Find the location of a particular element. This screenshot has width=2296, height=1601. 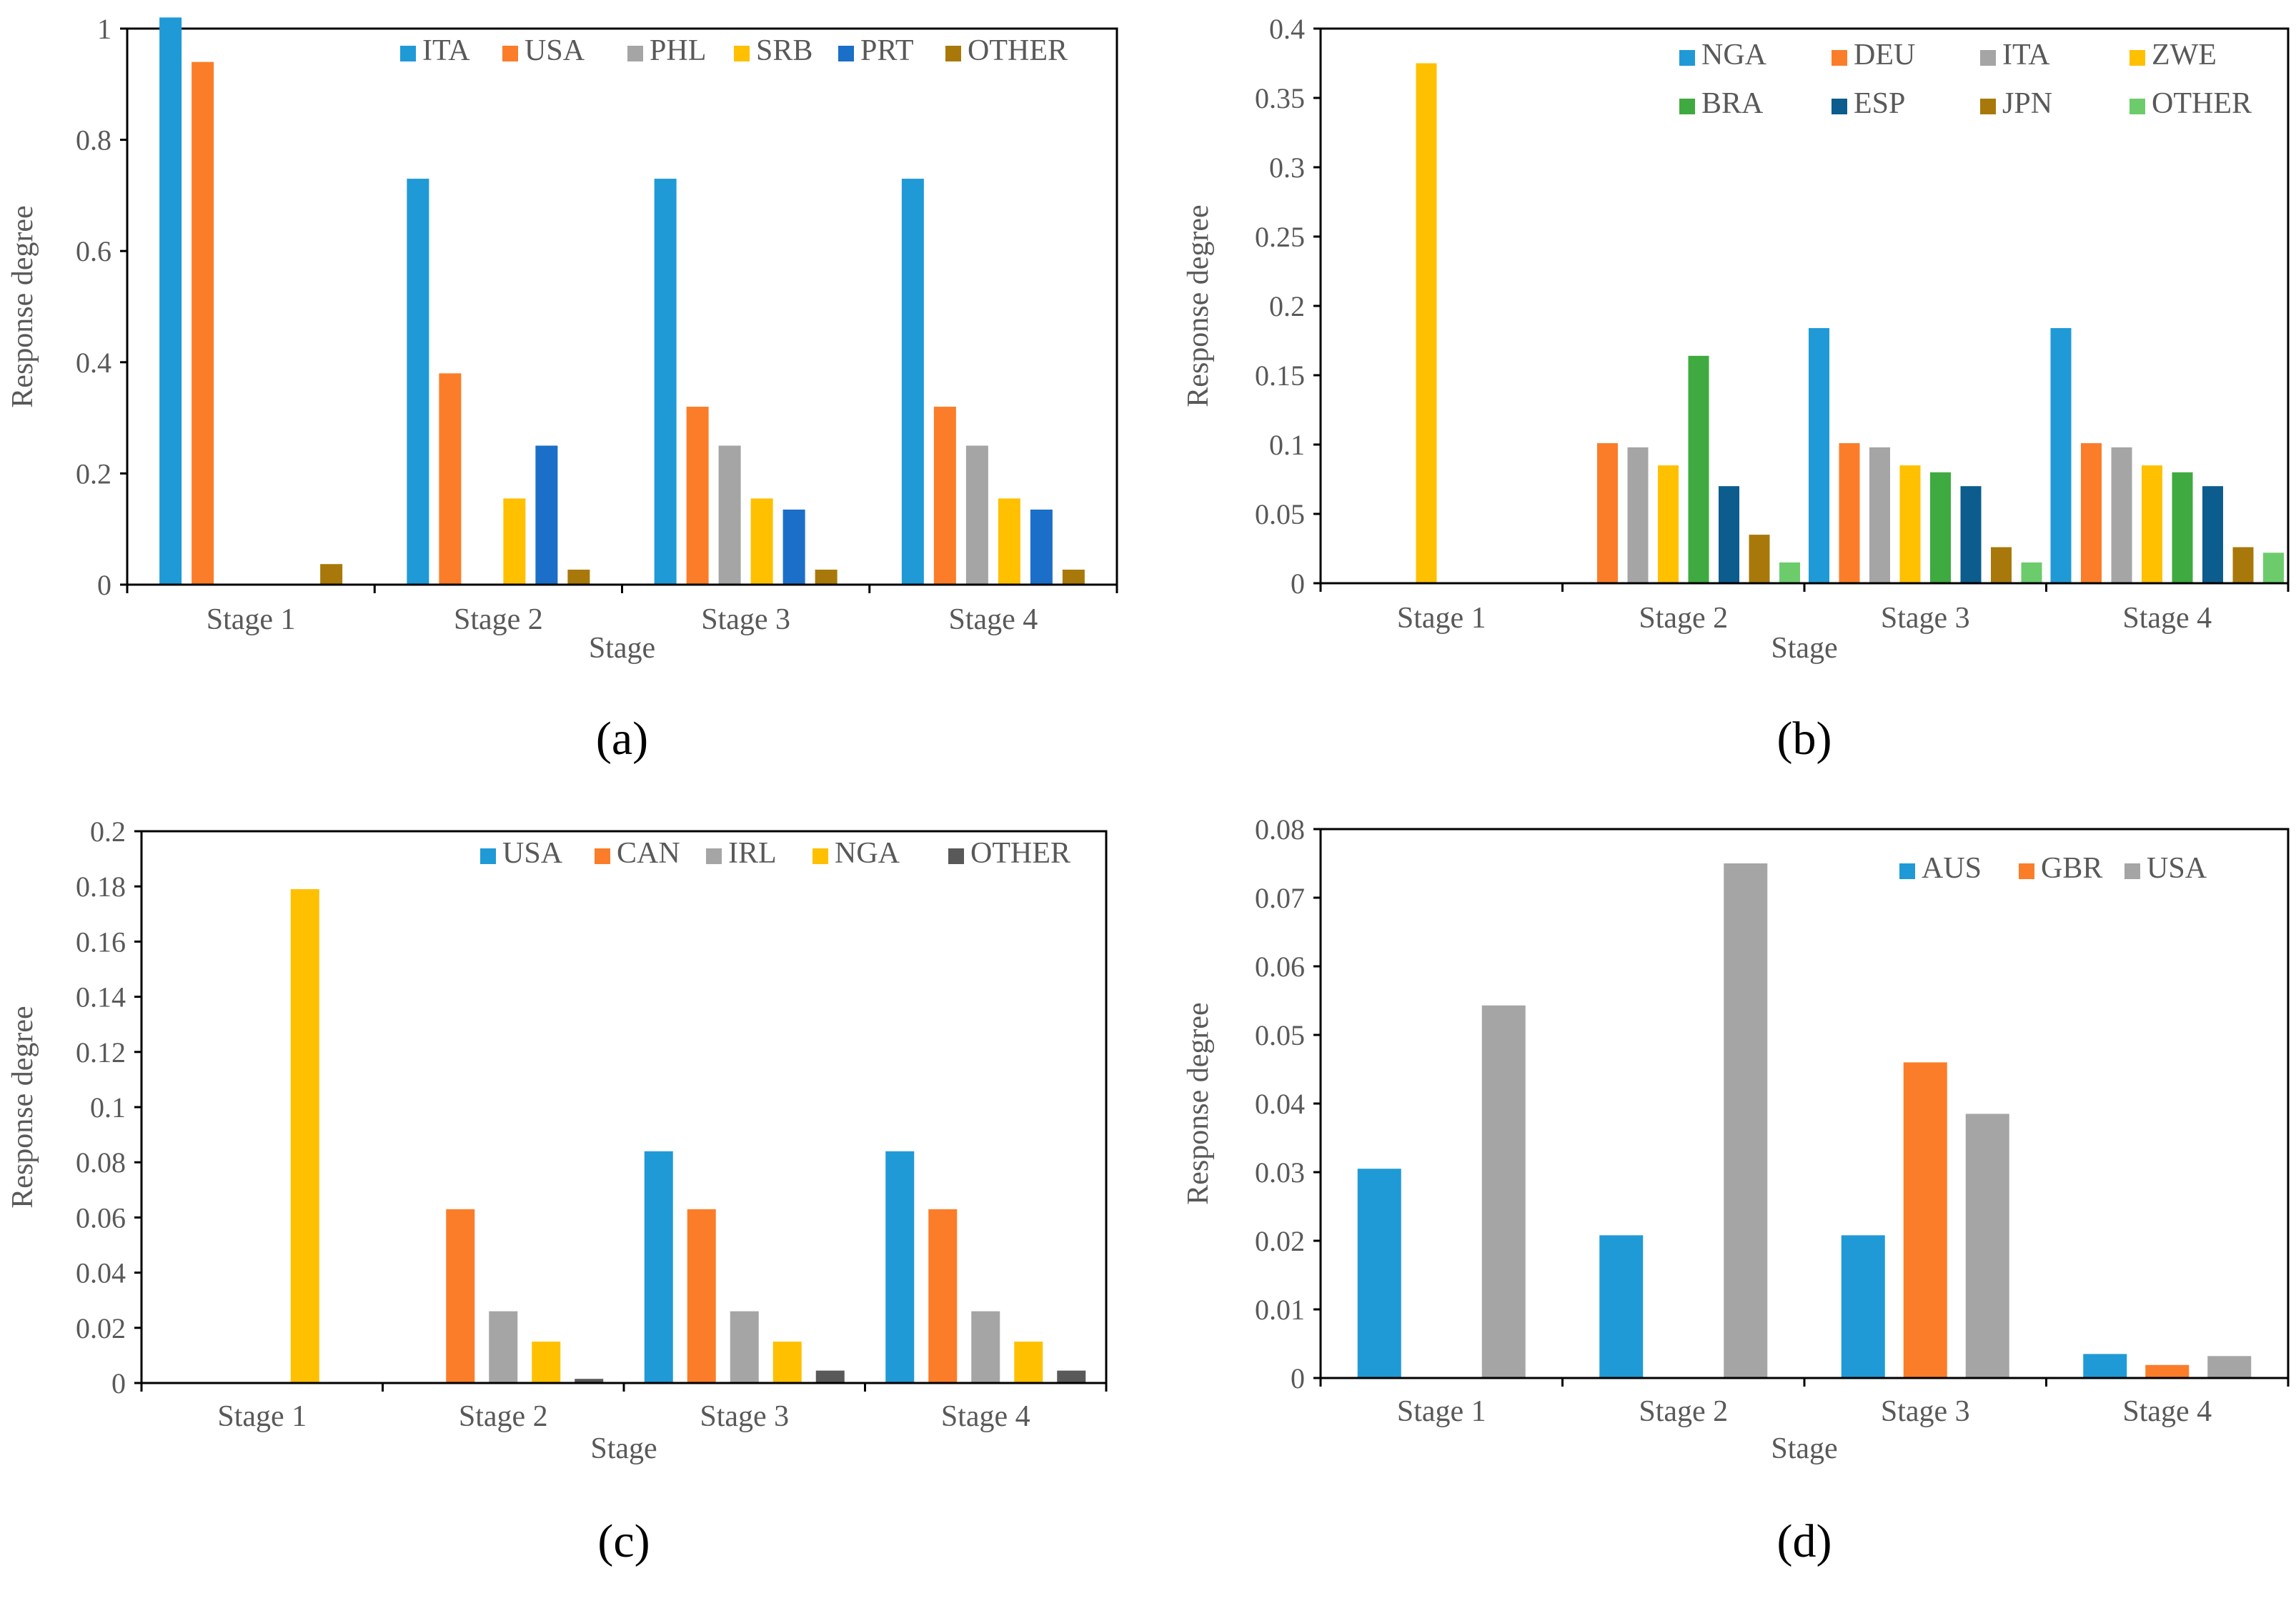

x-tick-label-stage-2: Stage 2 is located at coordinates (1683, 1411).